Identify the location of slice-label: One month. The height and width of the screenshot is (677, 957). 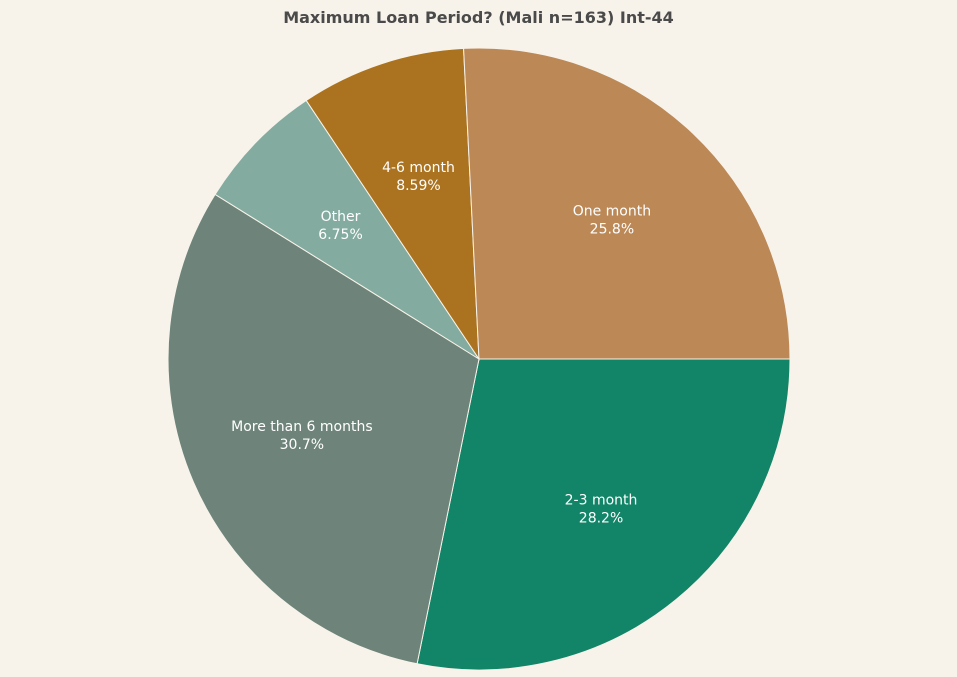
(612, 211).